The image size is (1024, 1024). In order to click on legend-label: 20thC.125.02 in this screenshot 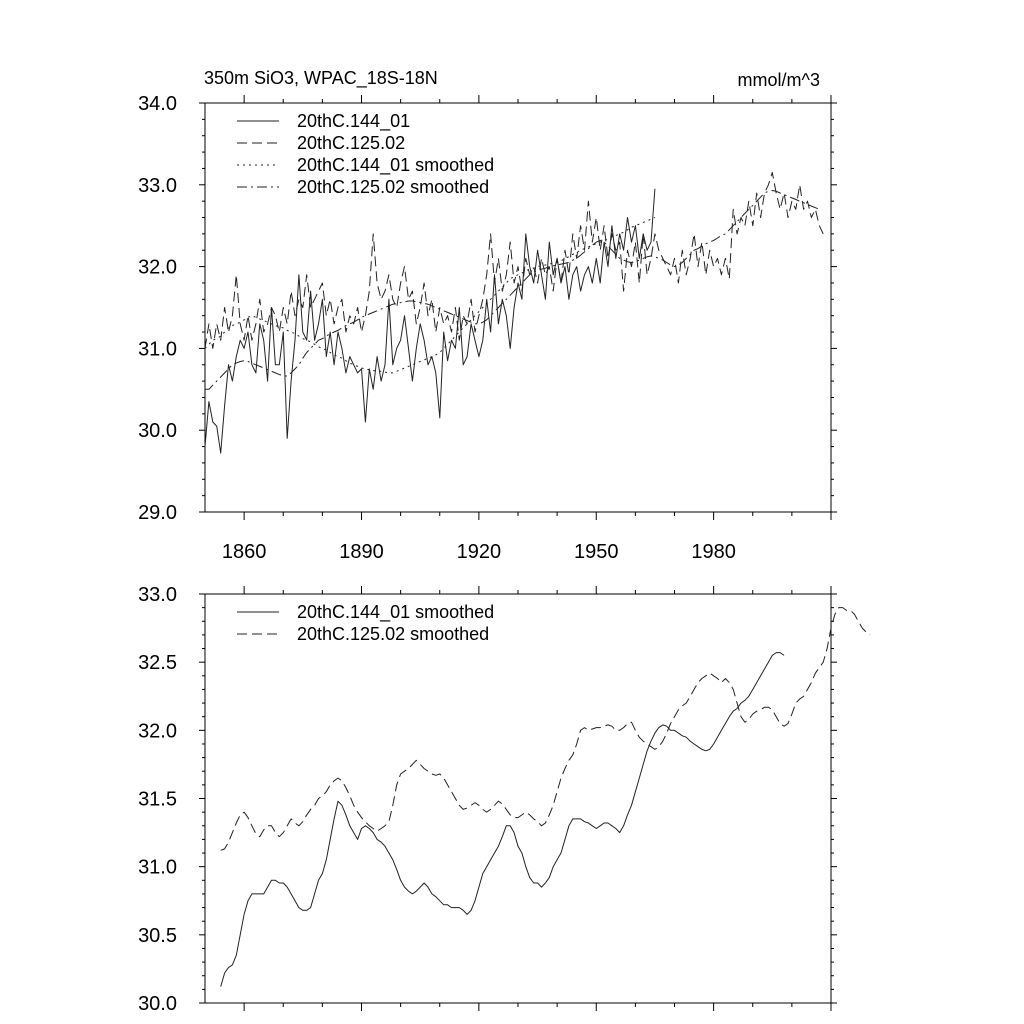, I will do `click(351, 143)`.